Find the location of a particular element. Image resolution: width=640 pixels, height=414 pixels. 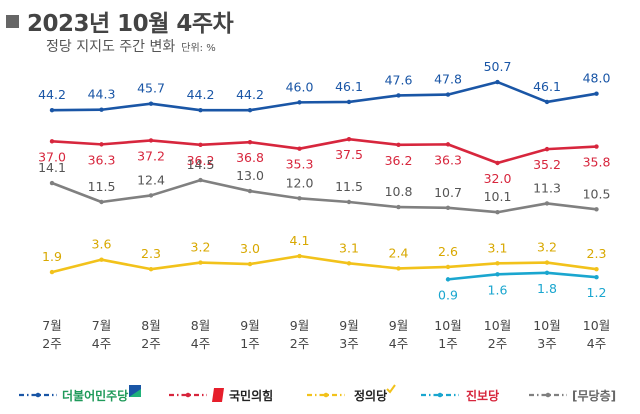

data-label: 35.8 is located at coordinates (597, 162).